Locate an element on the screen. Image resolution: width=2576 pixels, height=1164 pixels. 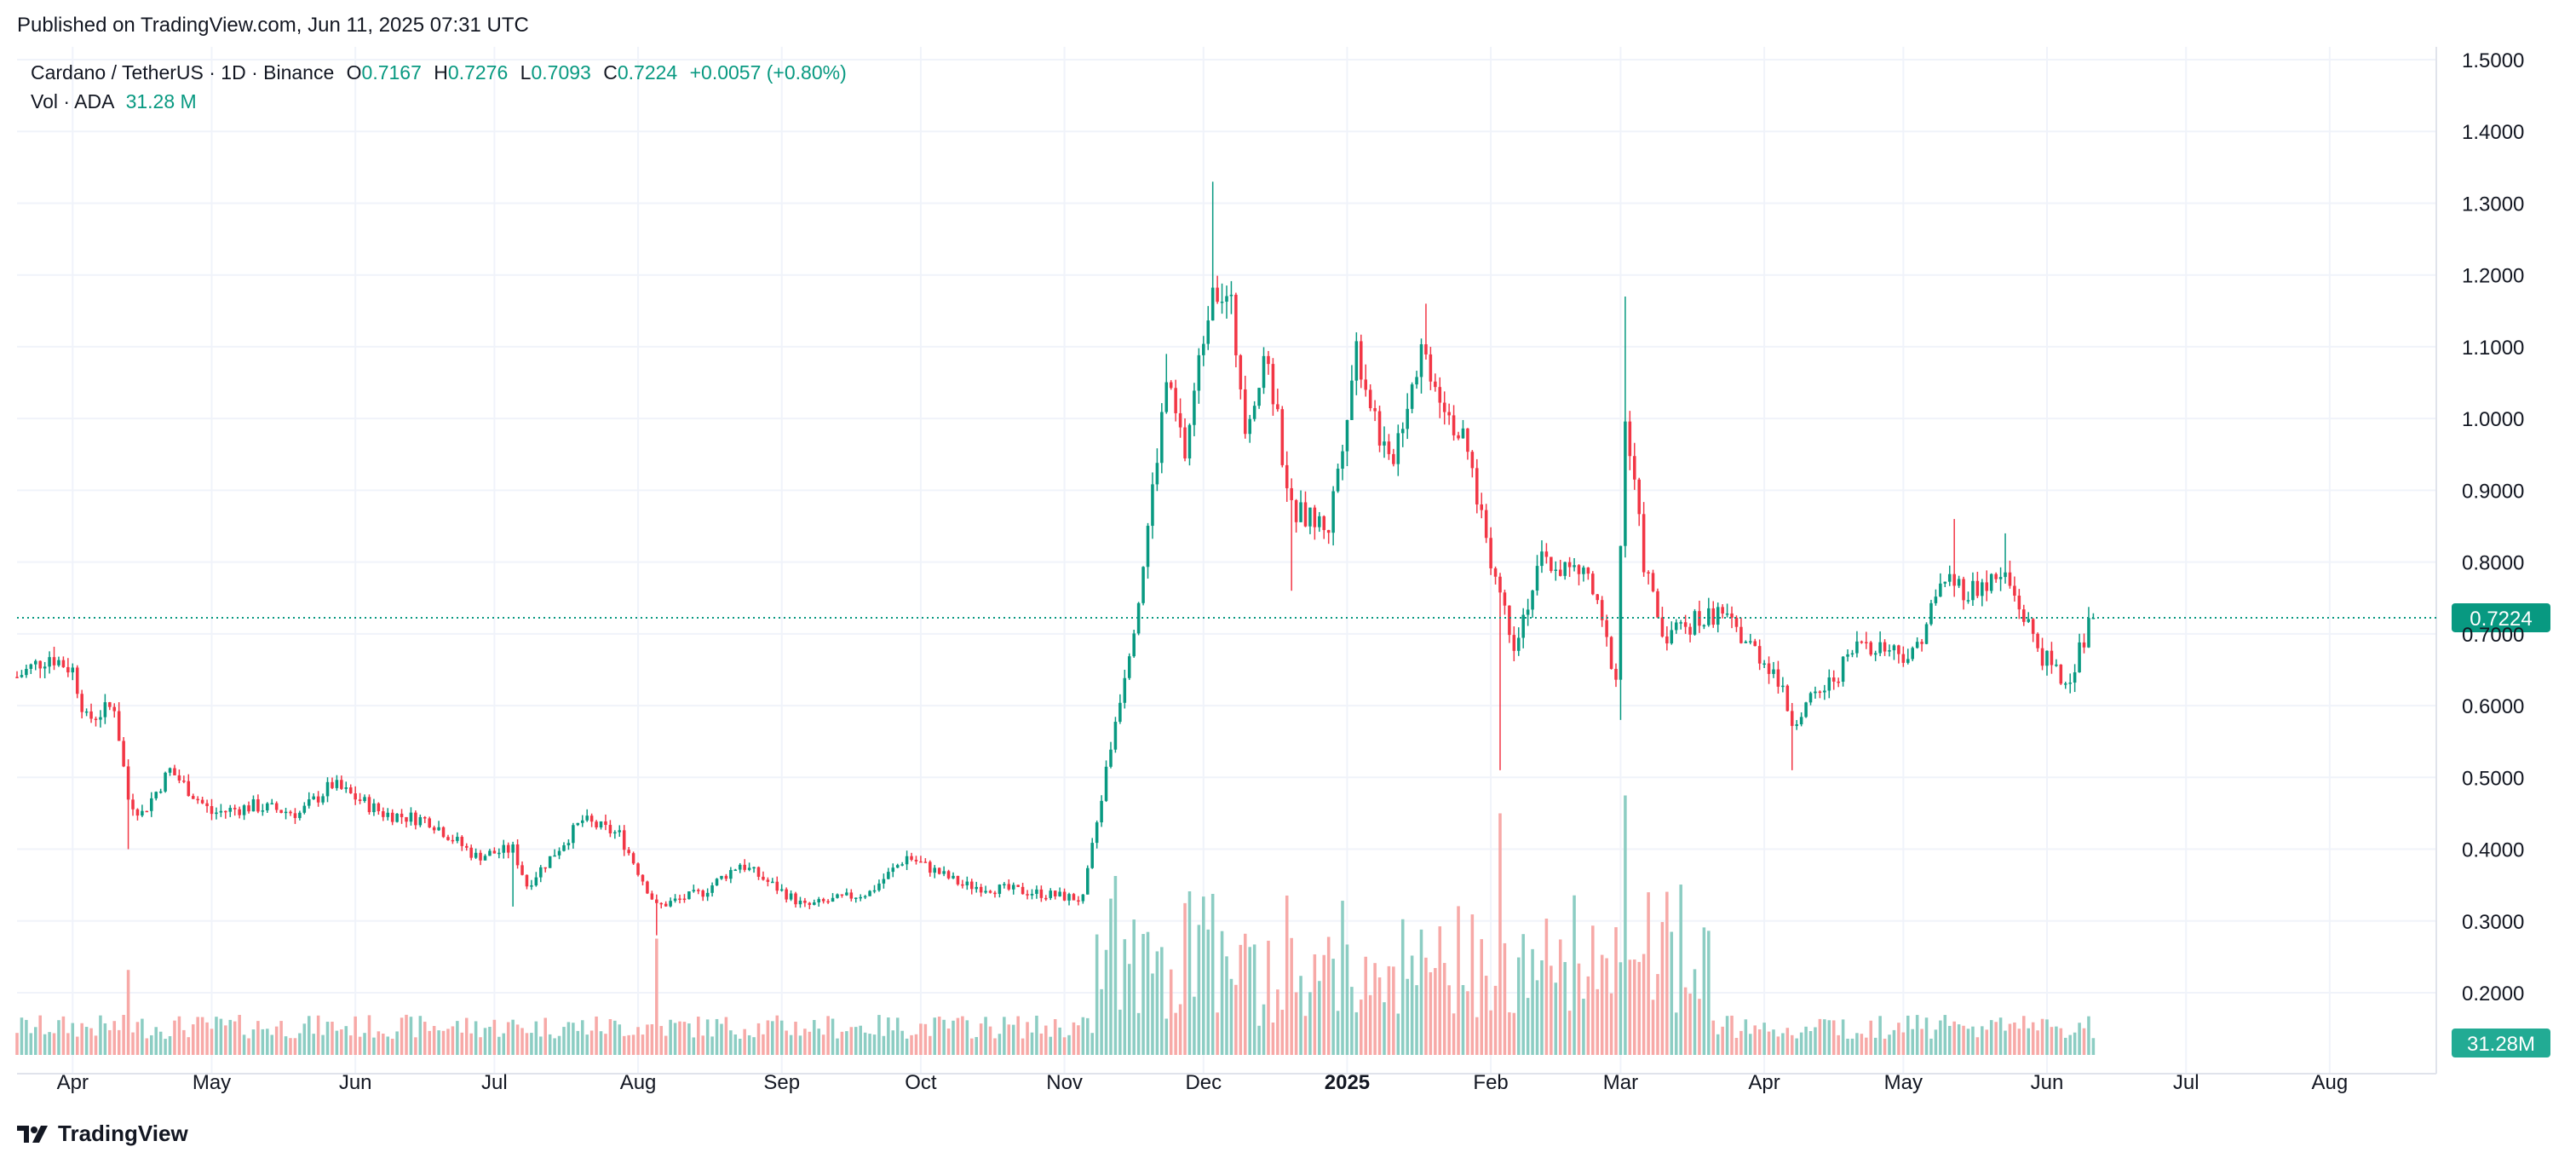
time-tick-label: Oct is located at coordinates (921, 1082).